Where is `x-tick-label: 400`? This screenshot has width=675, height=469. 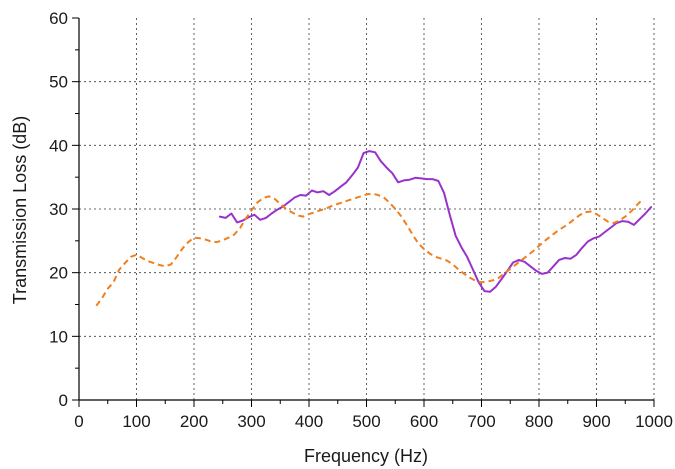
x-tick-label: 400 is located at coordinates (309, 421).